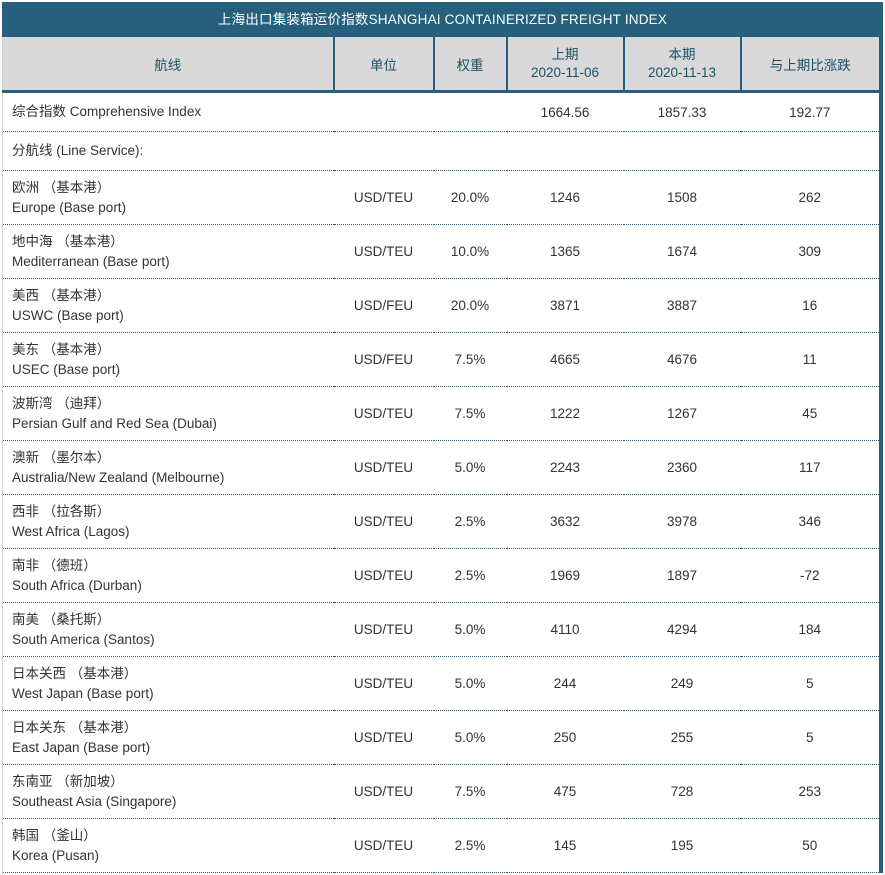 Image resolution: width=885 pixels, height=875 pixels. I want to click on change-cell: 50, so click(810, 845).